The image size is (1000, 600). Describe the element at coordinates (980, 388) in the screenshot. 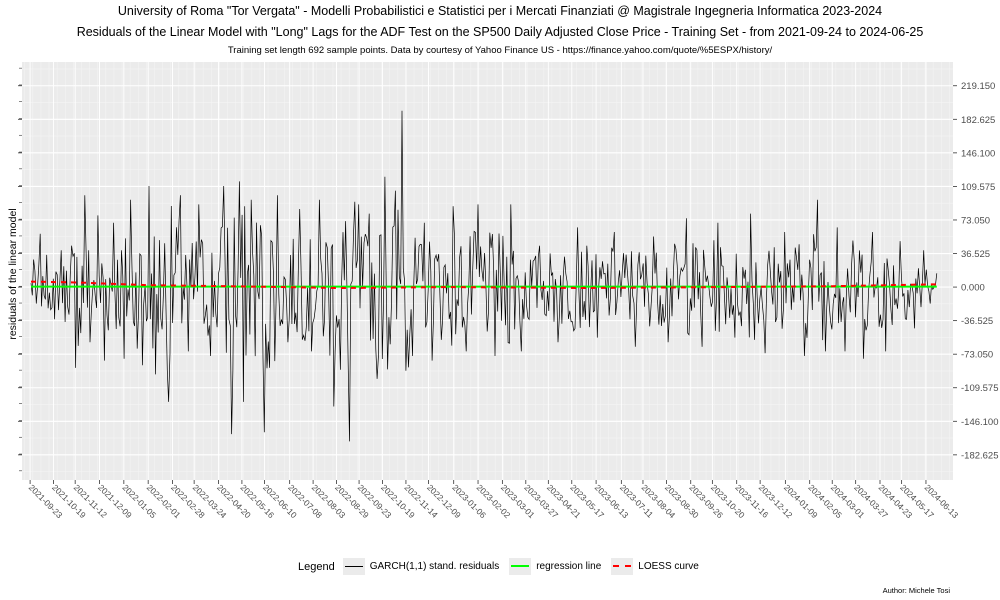

I see `y-tick-label: -109.575` at that location.